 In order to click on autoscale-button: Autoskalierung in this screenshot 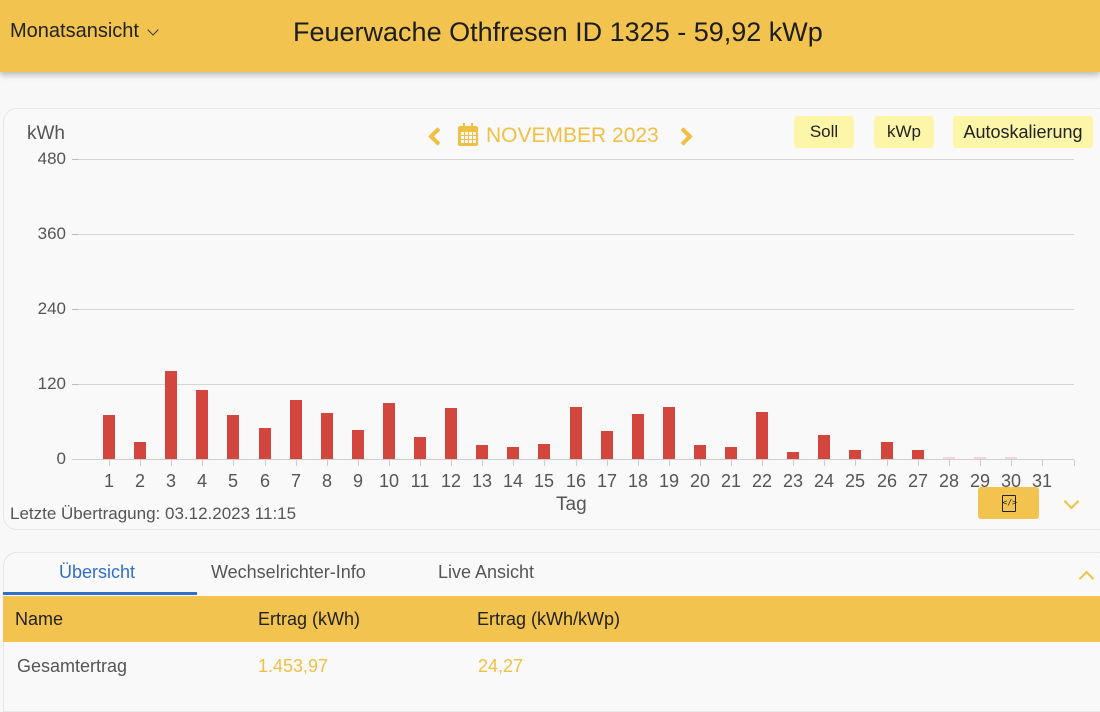, I will do `click(1023, 132)`.